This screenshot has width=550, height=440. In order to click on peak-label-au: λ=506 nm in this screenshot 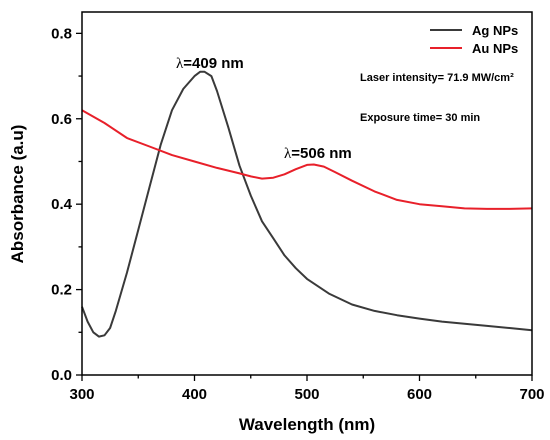, I will do `click(318, 153)`.